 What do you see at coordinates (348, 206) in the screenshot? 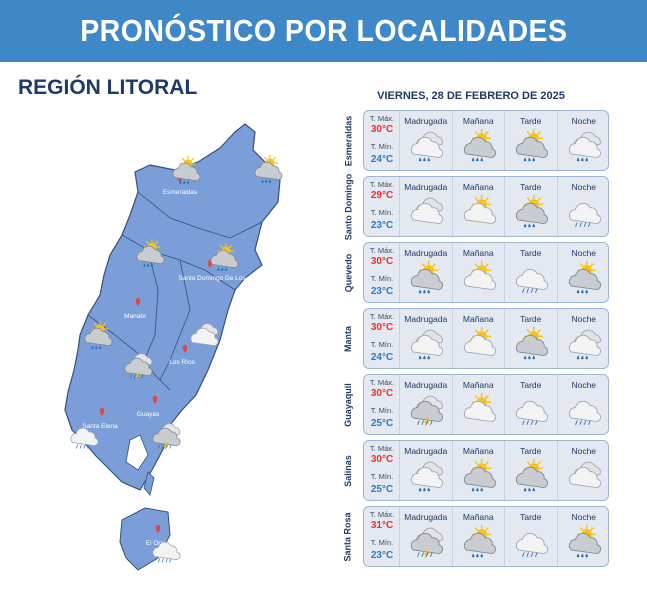
I see `location-name: Santo Domingo` at bounding box center [348, 206].